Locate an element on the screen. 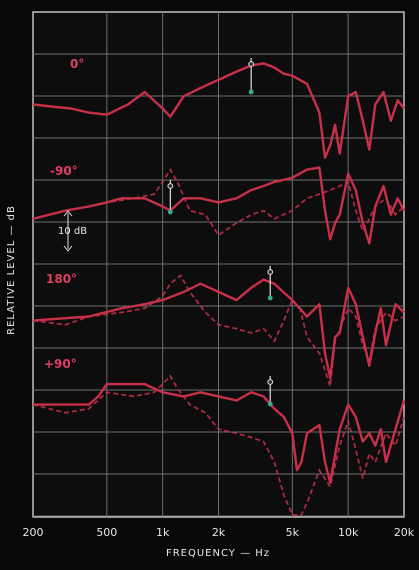 This screenshot has width=419, height=570. curve-label: +90° is located at coordinates (60, 364).